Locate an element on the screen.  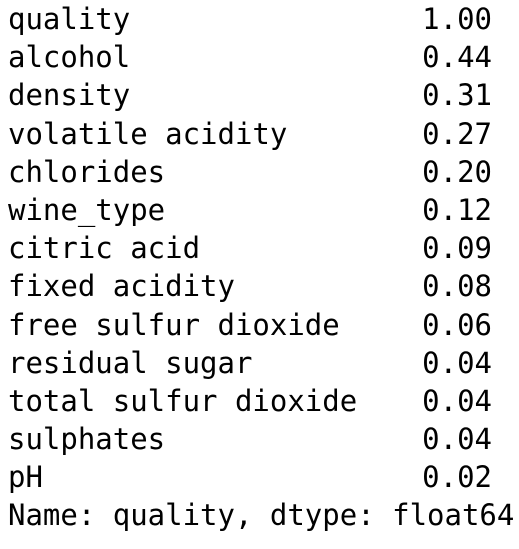
row-value: 0.44 is located at coordinates (457, 57).